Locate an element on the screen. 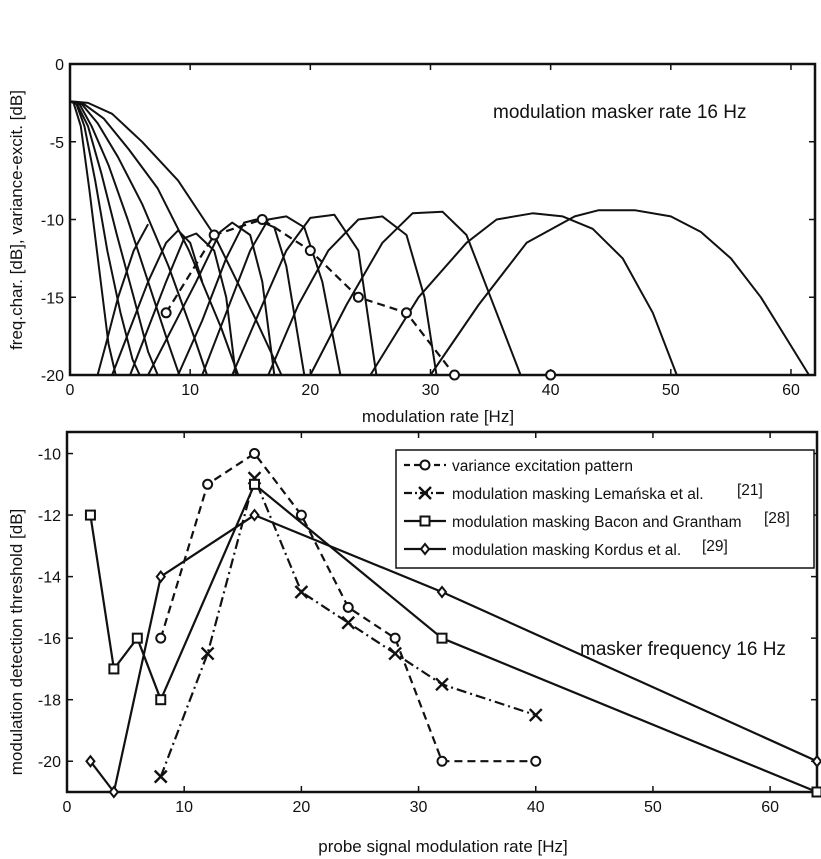 The height and width of the screenshot is (859, 821). bottom-y-tick-label: -20 is located at coordinates (49, 762).